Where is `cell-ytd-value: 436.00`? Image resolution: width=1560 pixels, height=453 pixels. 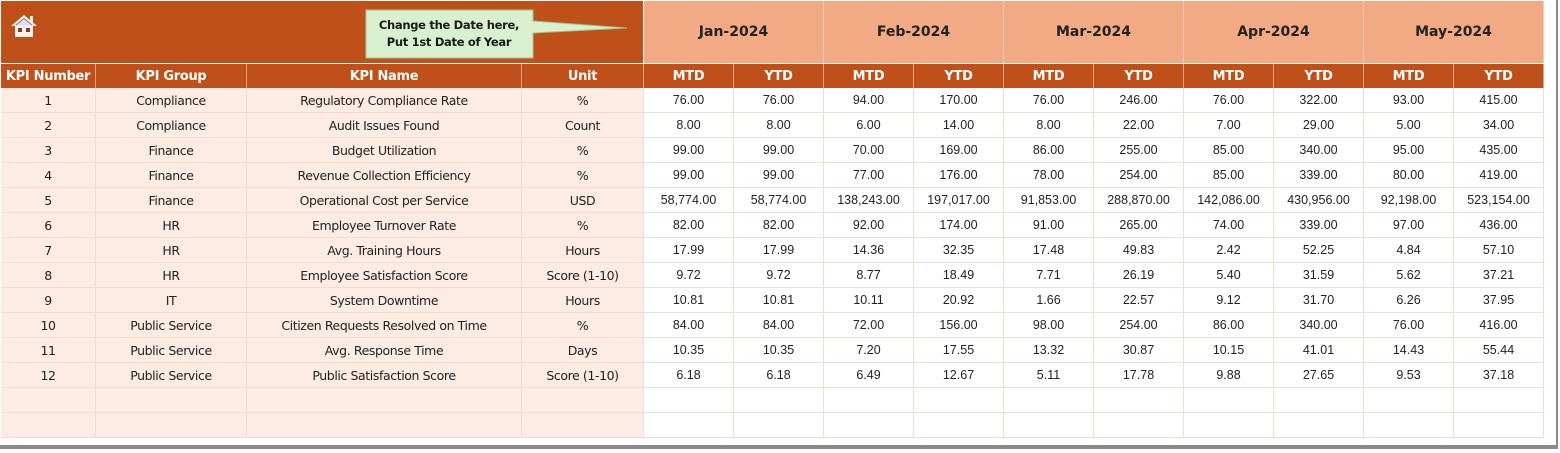 cell-ytd-value: 436.00 is located at coordinates (1499, 225).